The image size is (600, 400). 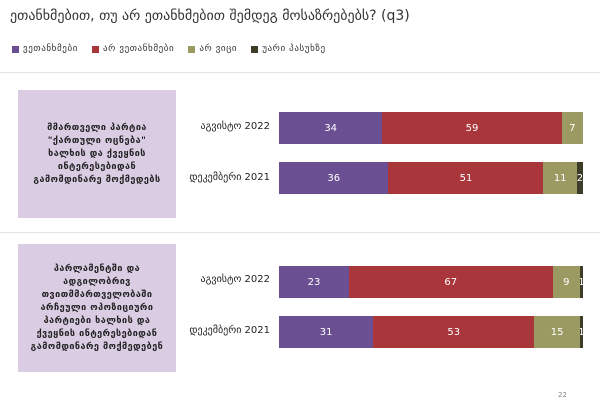 I want to click on data-label: 59, so click(x=472, y=128).